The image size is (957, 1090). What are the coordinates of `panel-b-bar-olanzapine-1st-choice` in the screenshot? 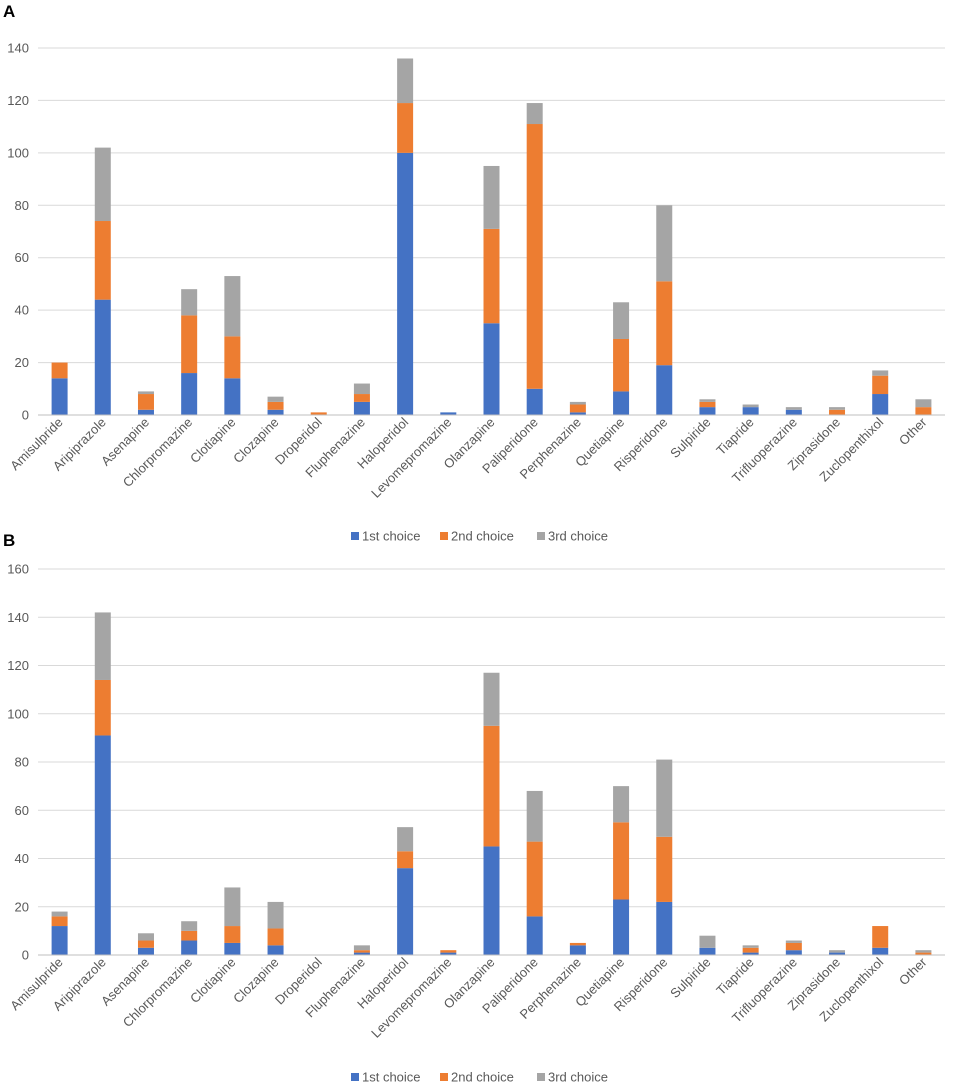 It's located at (491, 900).